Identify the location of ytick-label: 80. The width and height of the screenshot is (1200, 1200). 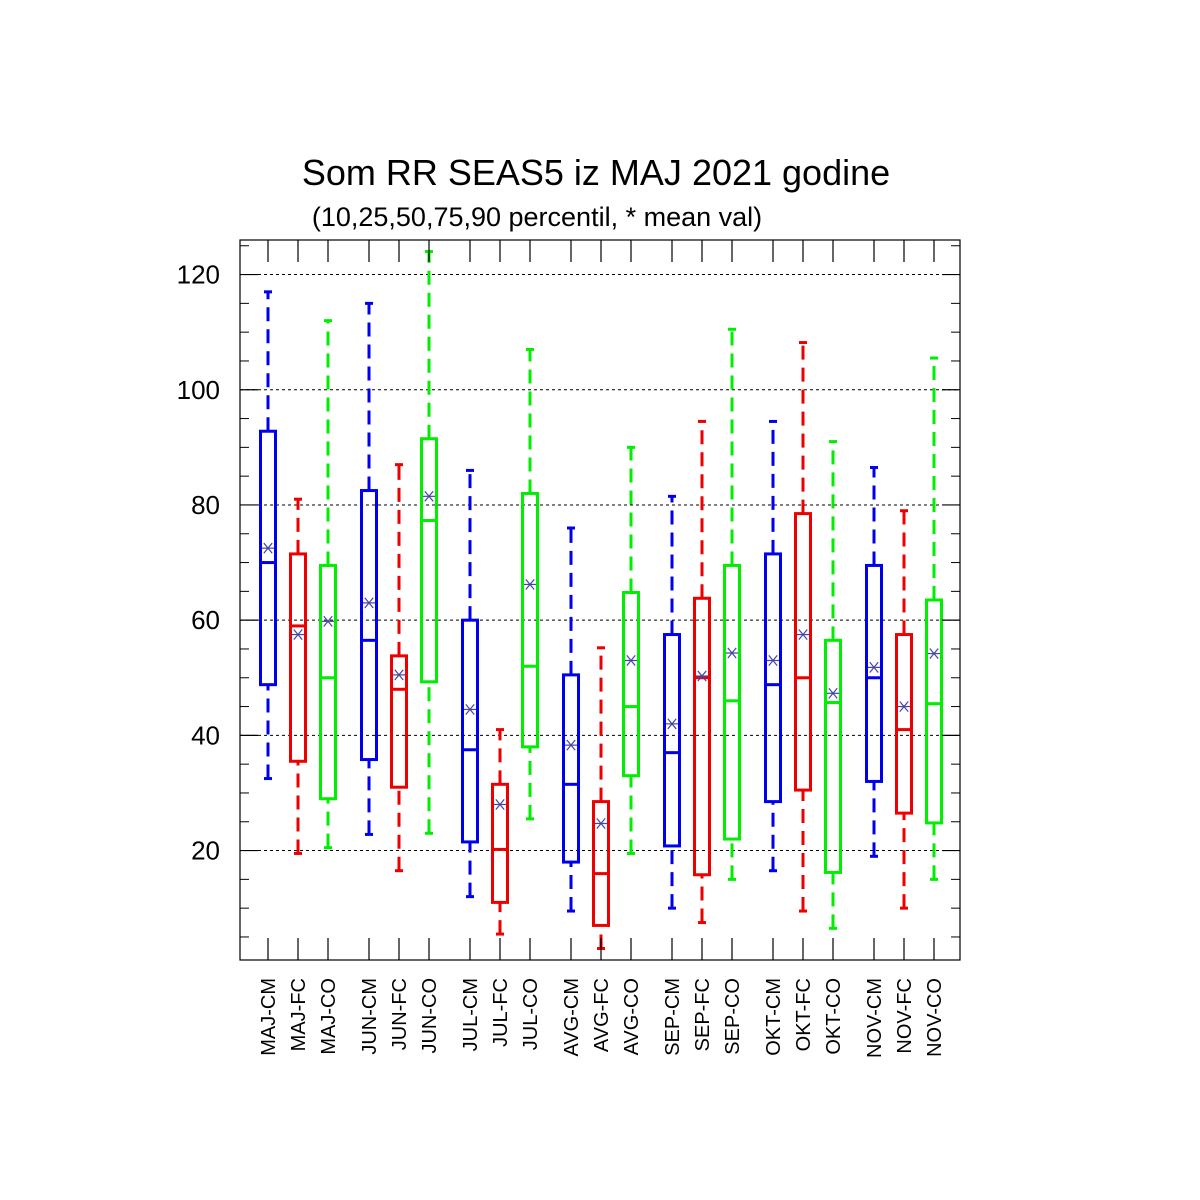
(205, 505).